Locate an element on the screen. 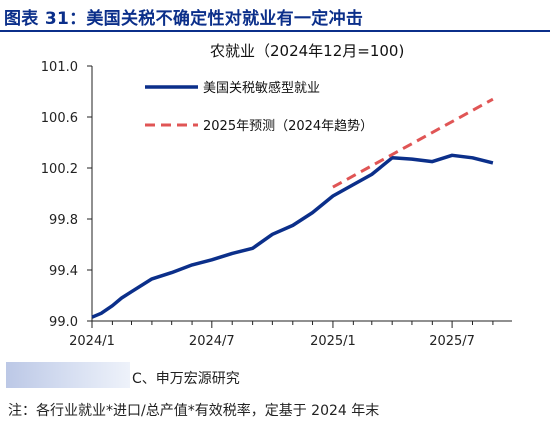  x-axis: 2024/1 2024/7 2025/1 2025/7 is located at coordinates (290, 334).